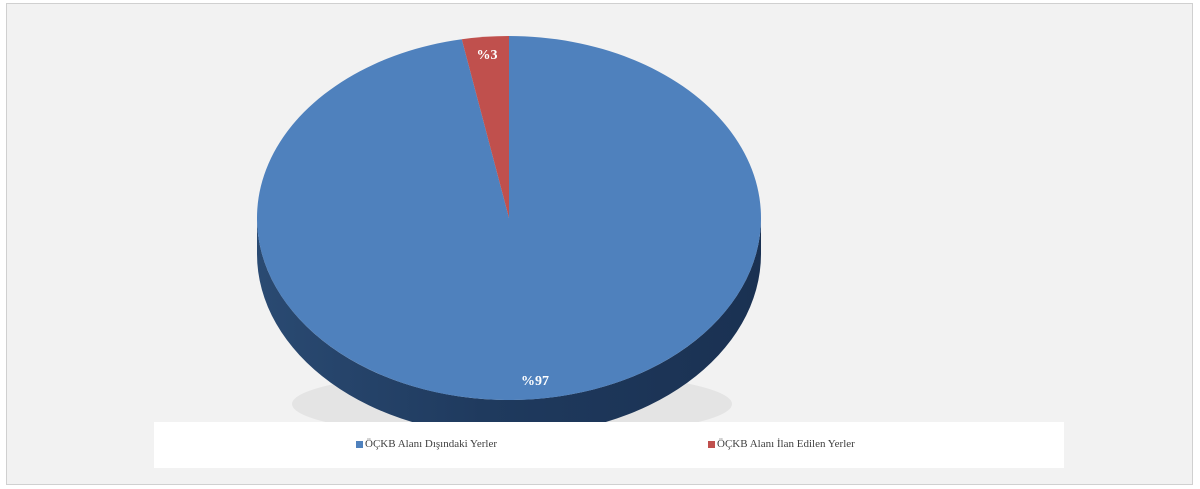 The image size is (1200, 489). What do you see at coordinates (535, 381) in the screenshot?
I see `data-label-0: %97` at bounding box center [535, 381].